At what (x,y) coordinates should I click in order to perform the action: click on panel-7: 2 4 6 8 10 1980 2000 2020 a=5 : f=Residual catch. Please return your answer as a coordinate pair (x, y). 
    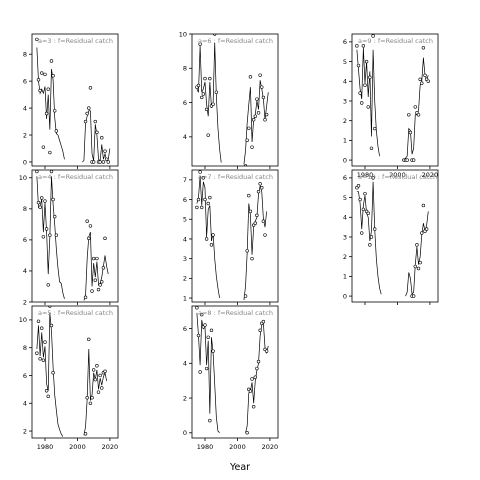
    Looking at the image, I should click on (69, 378).